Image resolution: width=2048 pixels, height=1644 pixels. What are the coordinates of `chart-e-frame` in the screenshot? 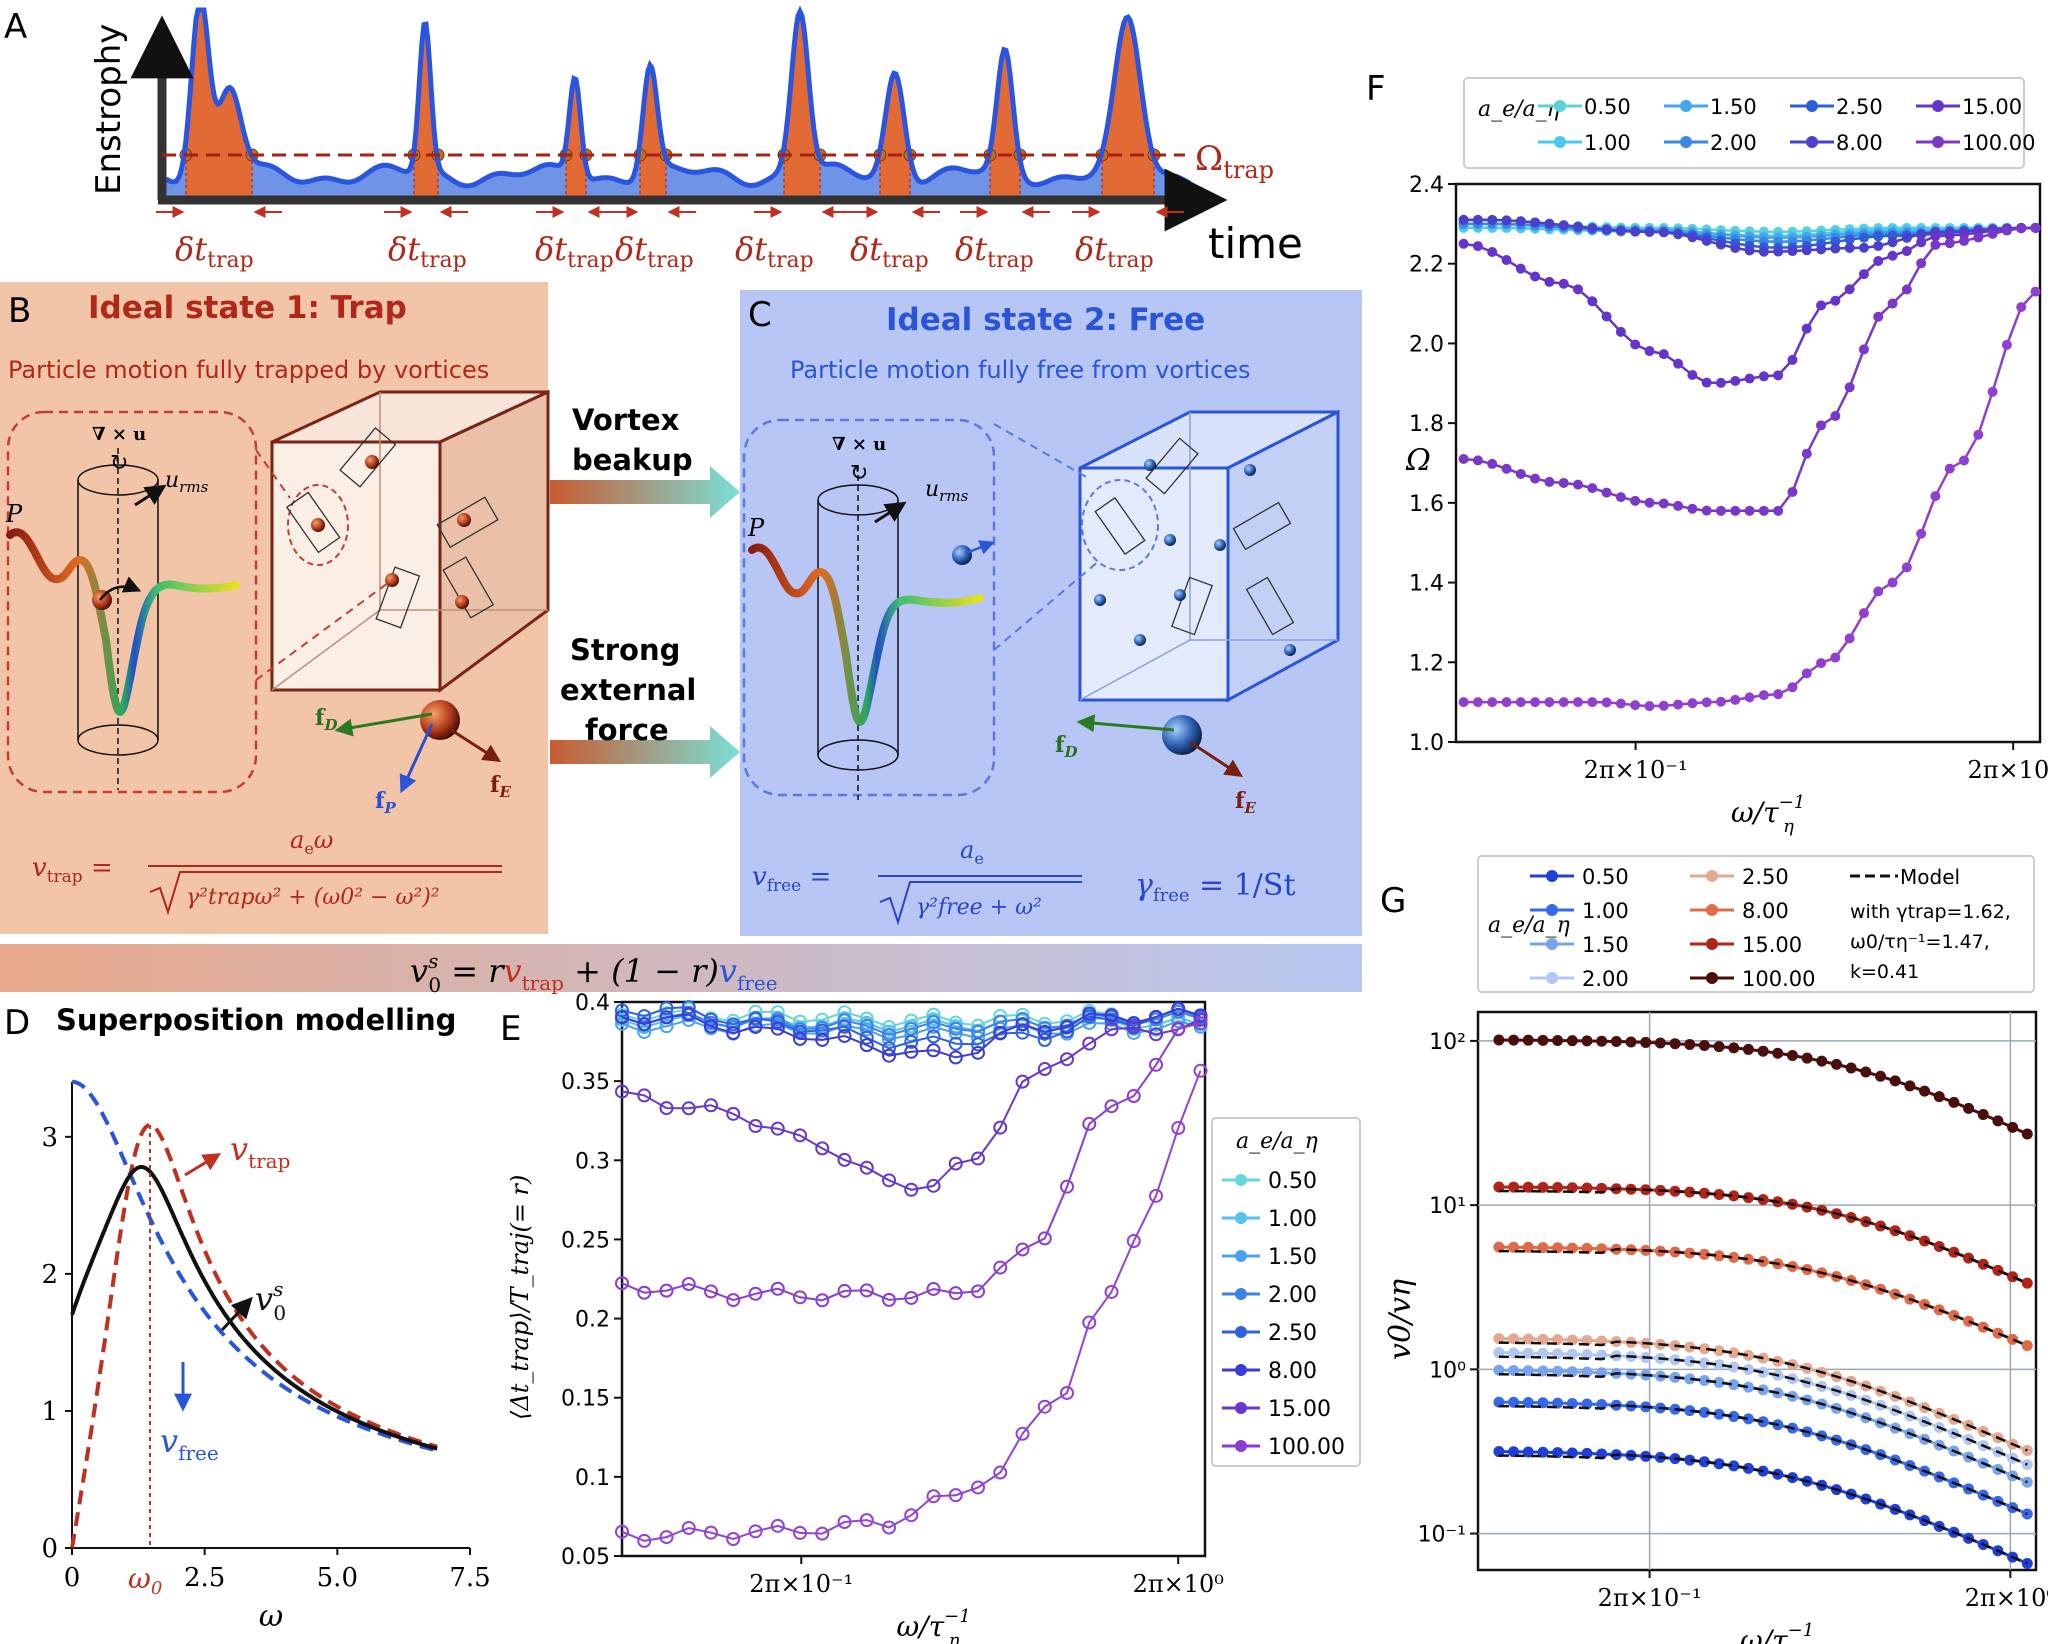 It's located at (913, 1279).